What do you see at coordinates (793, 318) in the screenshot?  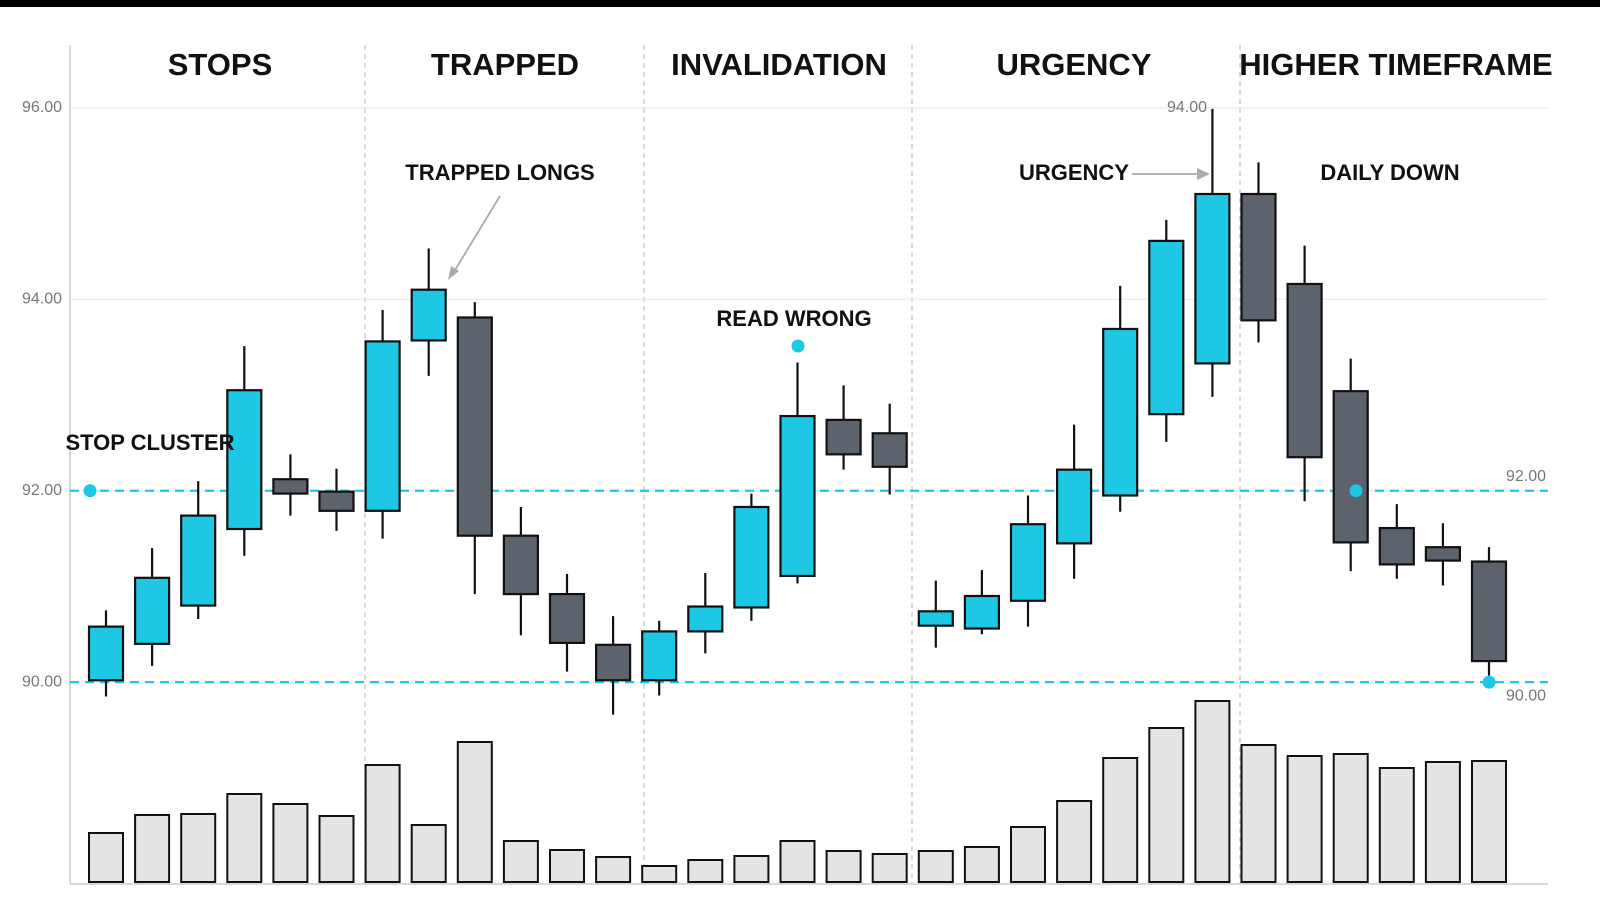 I see `annotation: READ WRONG` at bounding box center [793, 318].